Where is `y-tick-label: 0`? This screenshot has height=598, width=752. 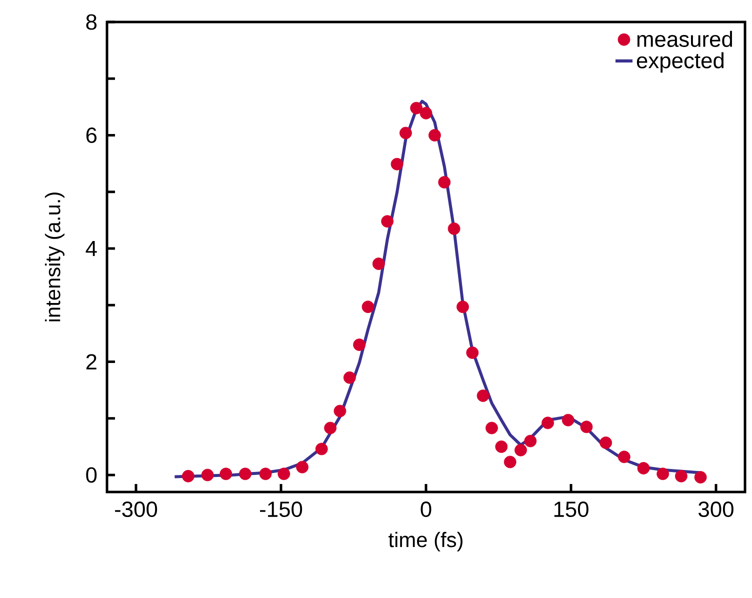 y-tick-label: 0 is located at coordinates (91, 475).